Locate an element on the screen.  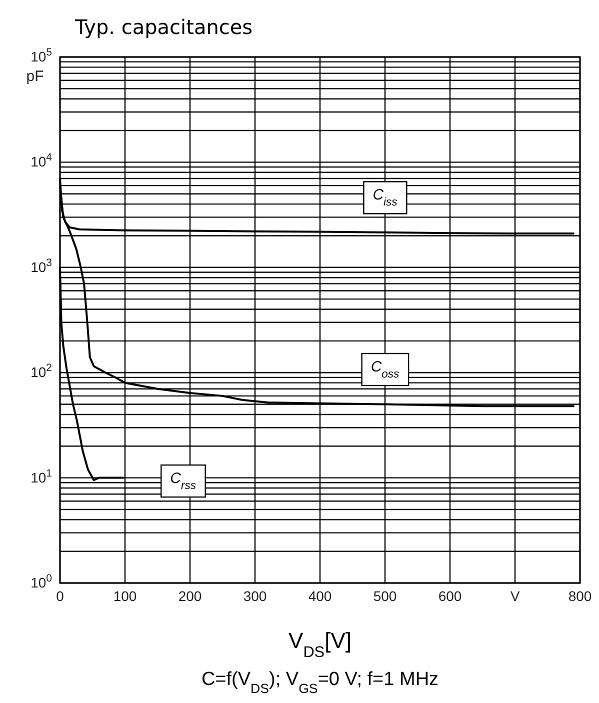
x-tick-label: 500 is located at coordinates (385, 596).